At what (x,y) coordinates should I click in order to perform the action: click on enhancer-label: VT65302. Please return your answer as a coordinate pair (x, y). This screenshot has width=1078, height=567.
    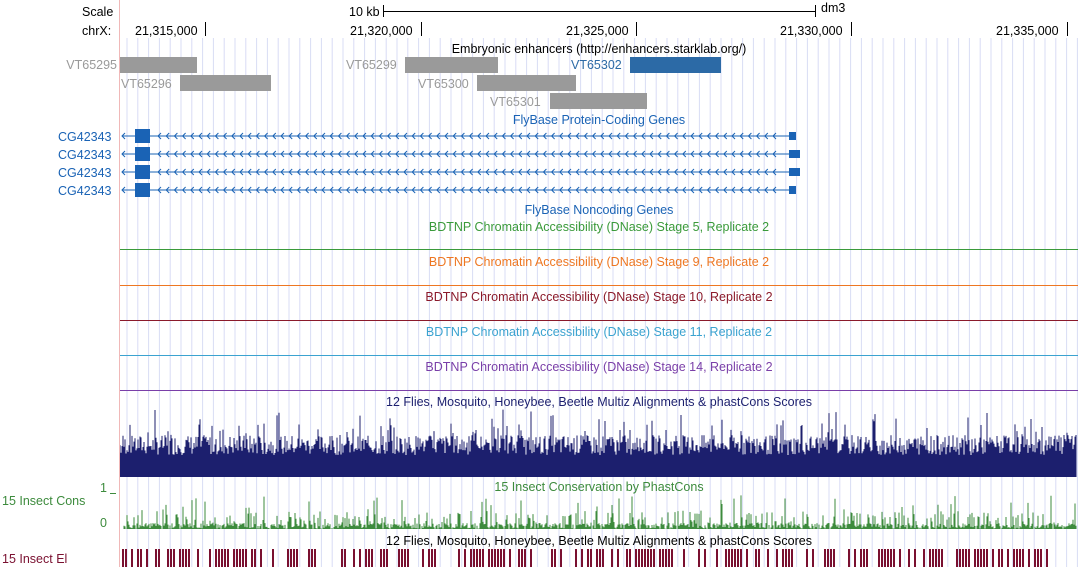
    Looking at the image, I should click on (596, 65).